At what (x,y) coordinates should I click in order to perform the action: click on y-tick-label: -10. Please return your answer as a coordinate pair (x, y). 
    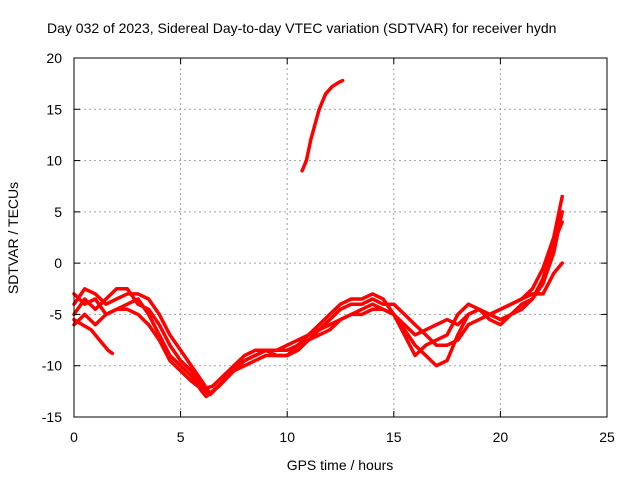
    Looking at the image, I should click on (52, 366).